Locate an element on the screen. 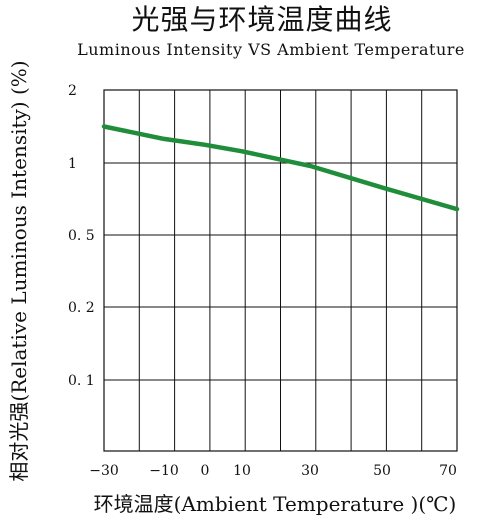 Image resolution: width=484 pixels, height=531 pixels. series-layer is located at coordinates (280, 168).